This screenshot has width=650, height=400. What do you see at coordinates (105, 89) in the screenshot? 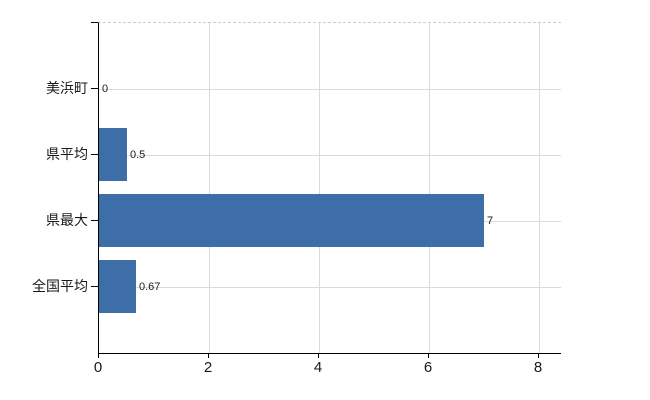
I see `bar-value-label: 0` at bounding box center [105, 89].